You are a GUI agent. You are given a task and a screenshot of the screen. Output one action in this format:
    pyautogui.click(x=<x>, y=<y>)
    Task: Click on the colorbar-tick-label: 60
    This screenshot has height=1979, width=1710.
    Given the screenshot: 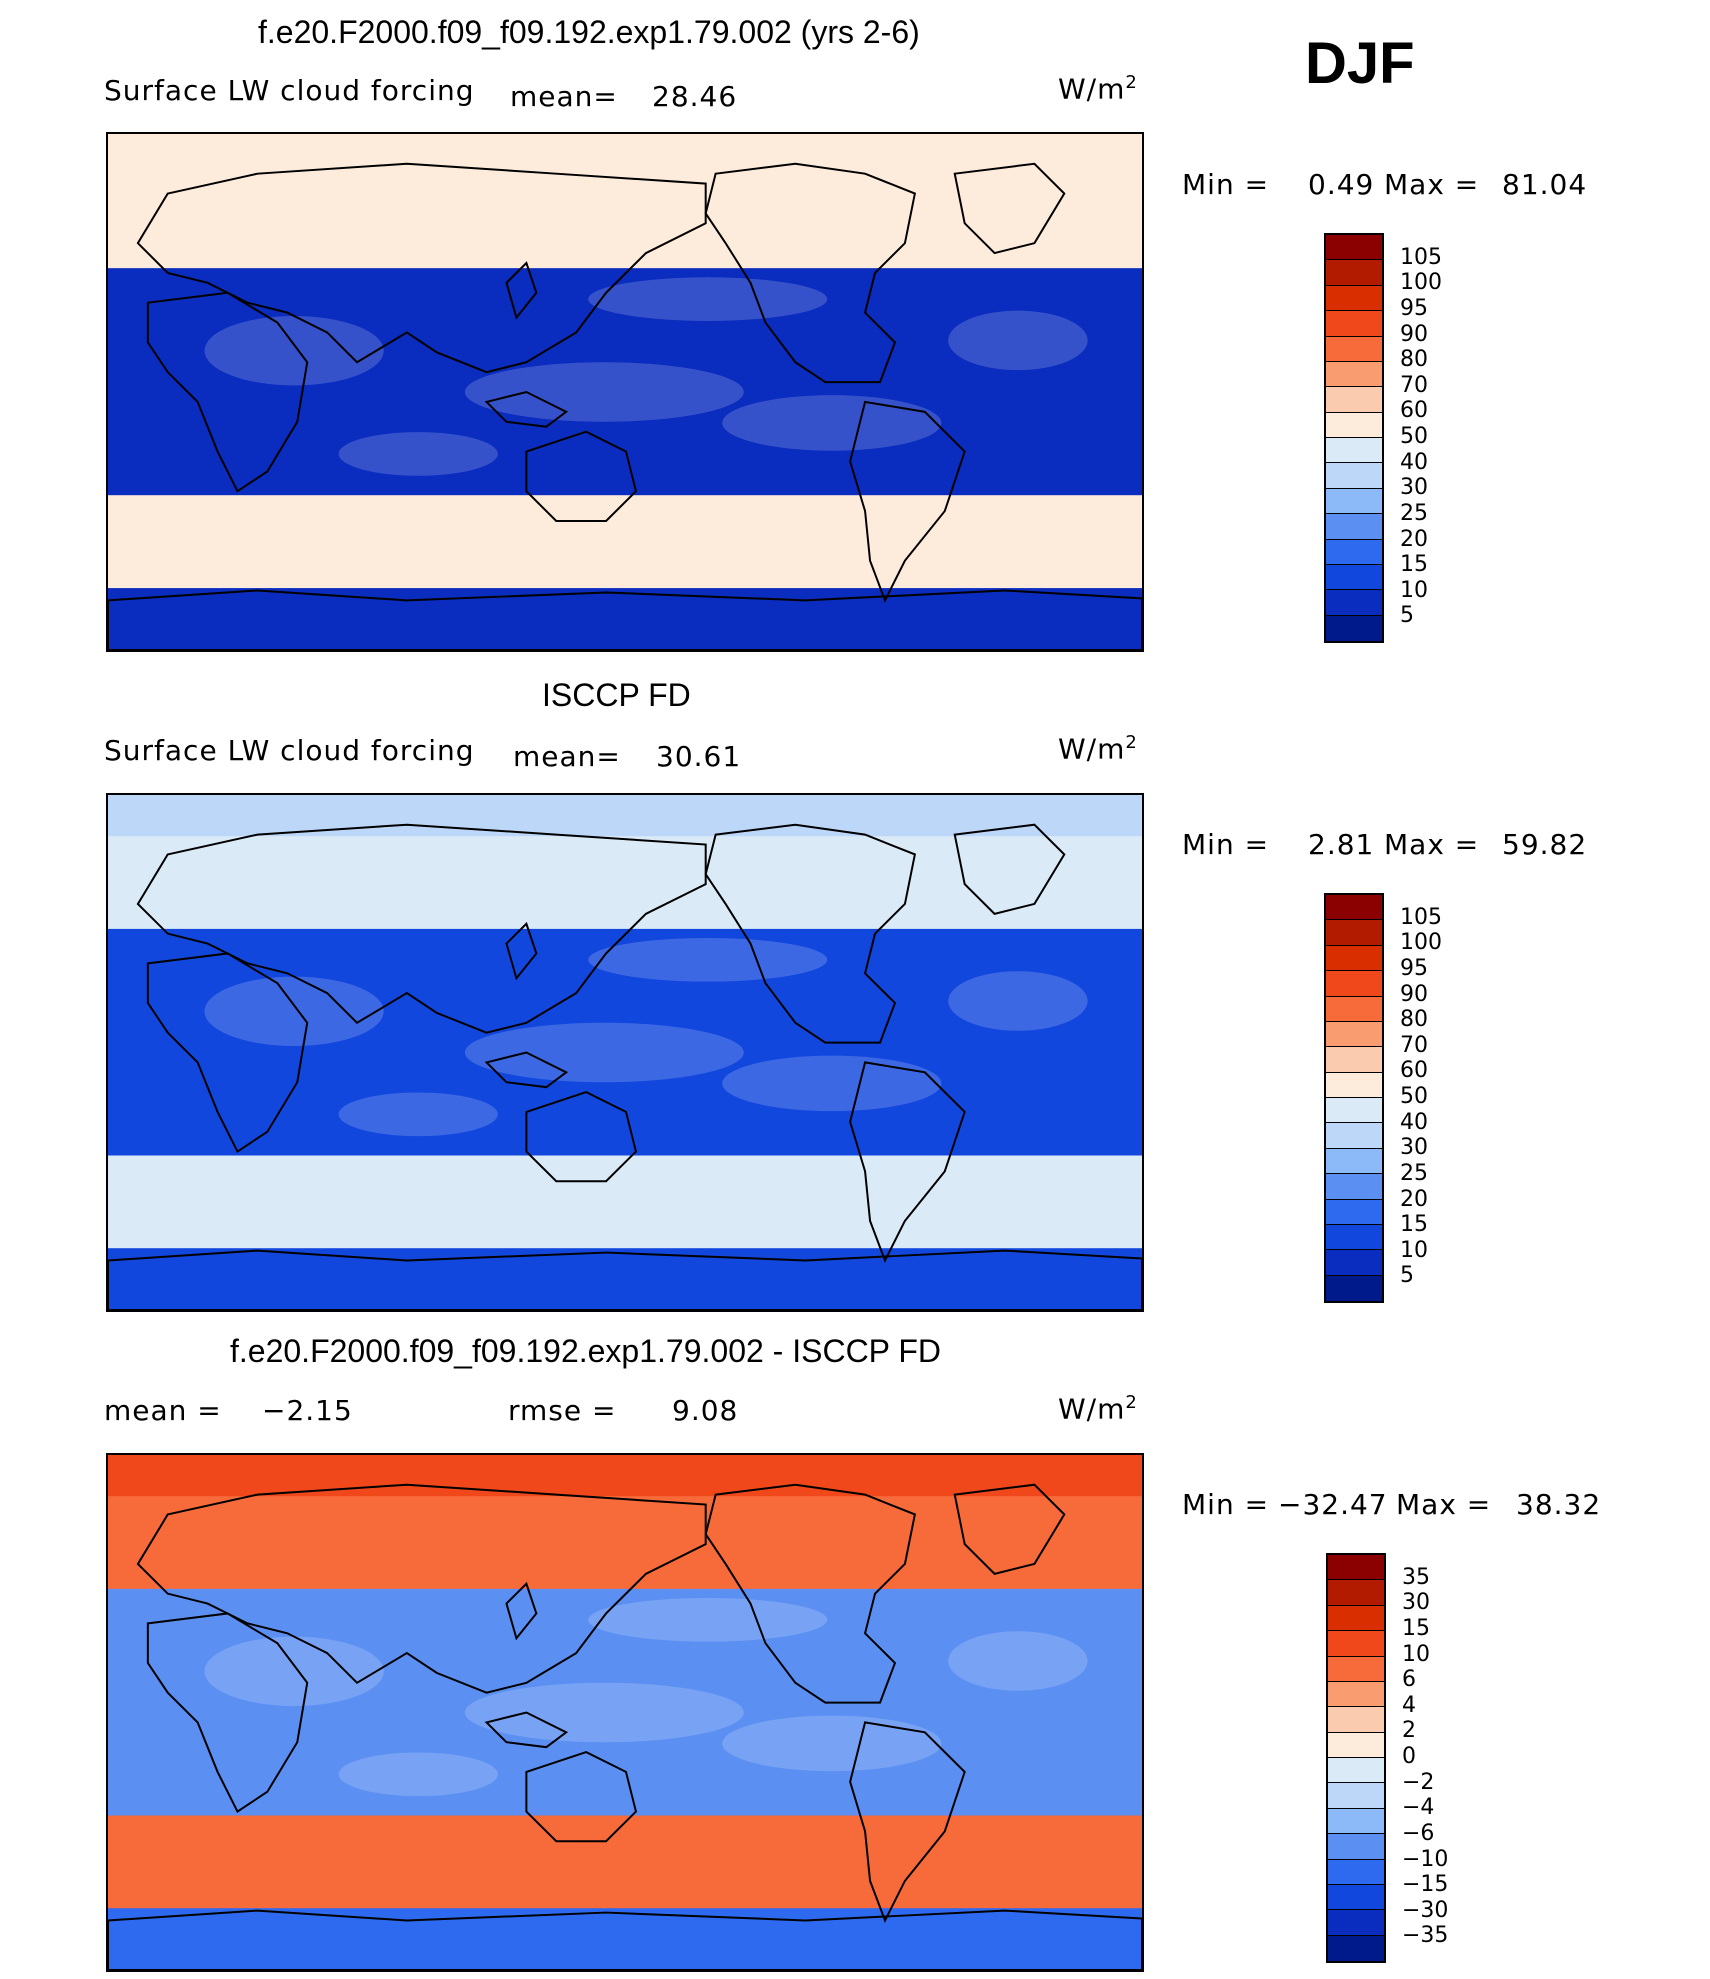 What is the action you would take?
    pyautogui.click(x=1414, y=1071)
    